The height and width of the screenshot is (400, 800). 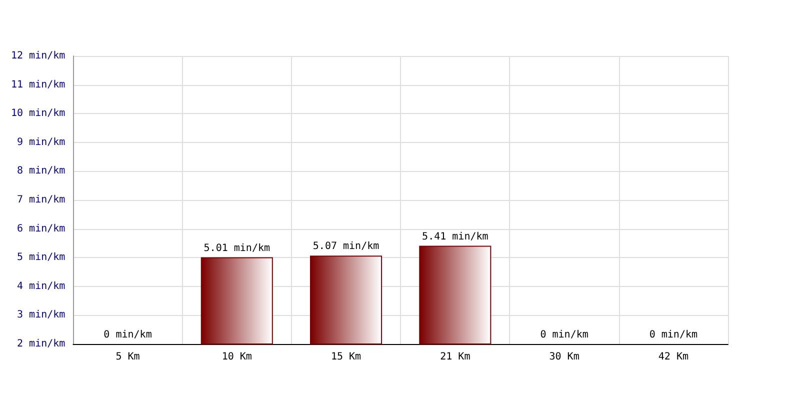 What do you see at coordinates (673, 357) in the screenshot?
I see `x-tick-label: 42 Km` at bounding box center [673, 357].